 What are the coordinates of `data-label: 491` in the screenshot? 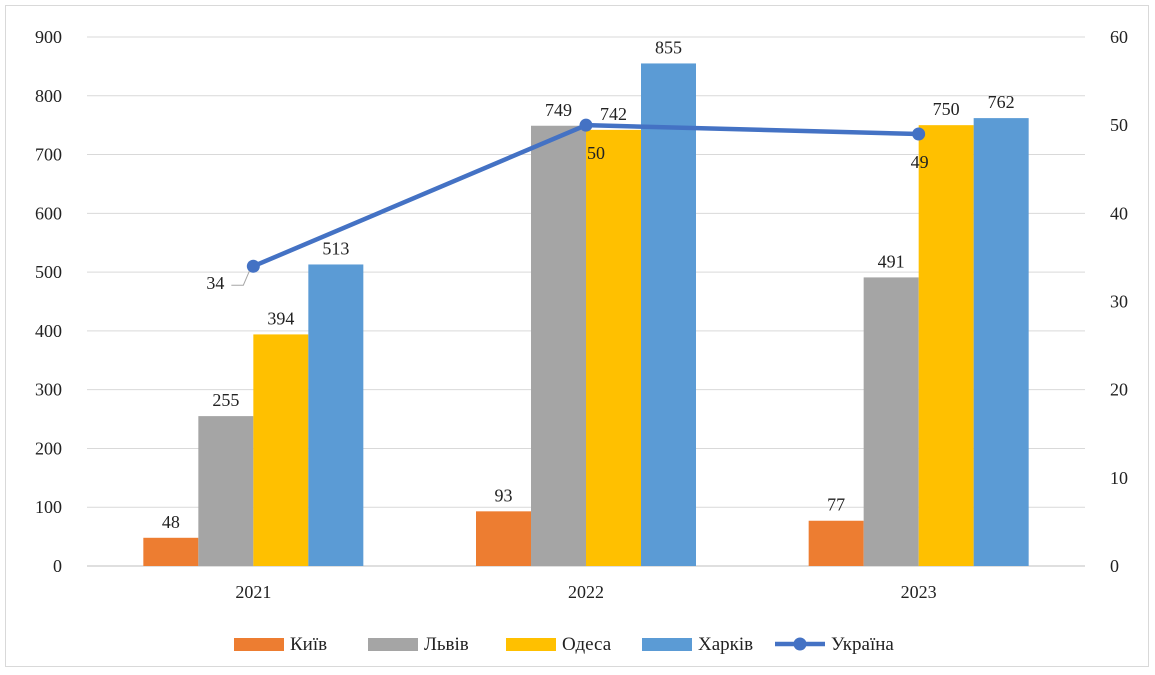 It's located at (891, 261).